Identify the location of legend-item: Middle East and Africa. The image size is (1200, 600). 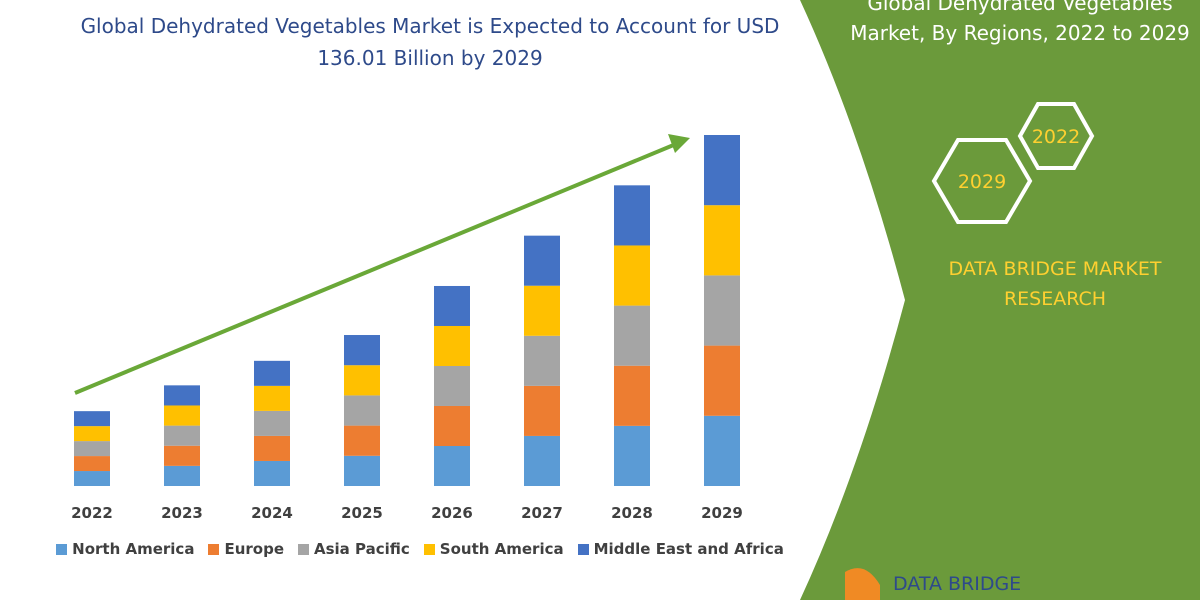
(680, 549).